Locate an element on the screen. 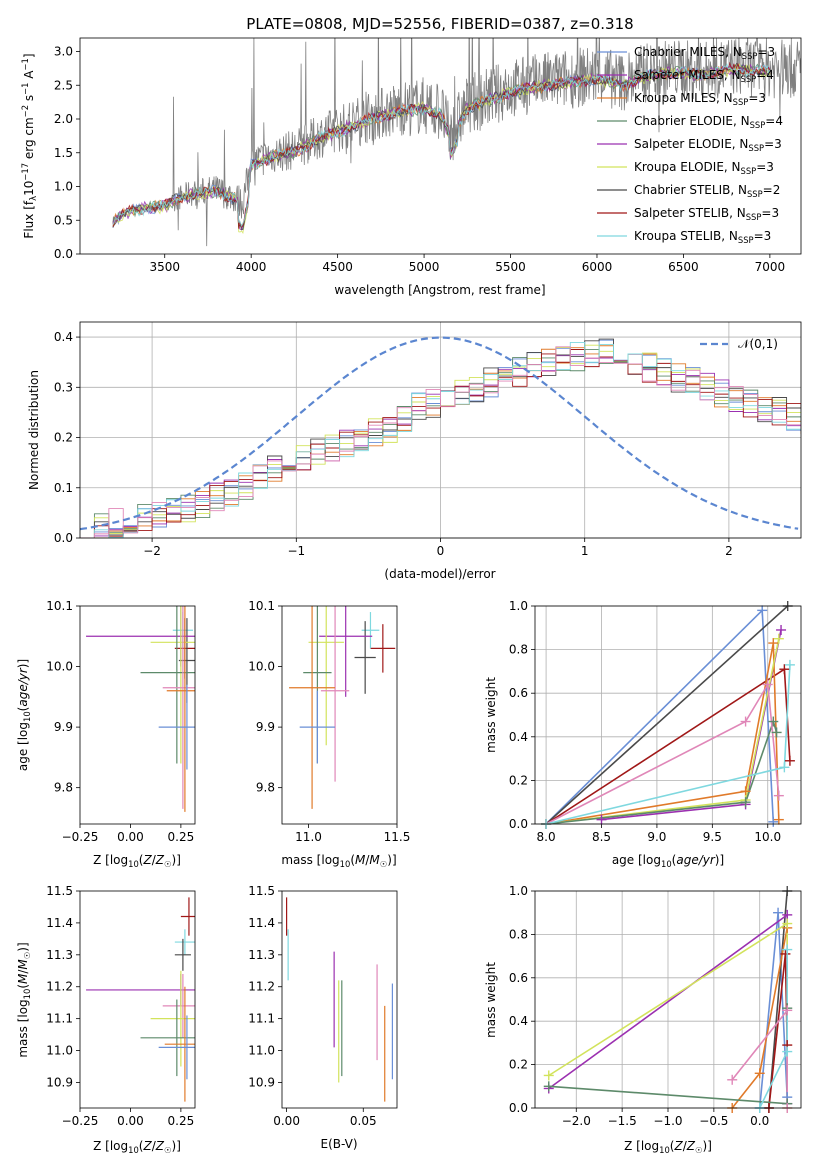  normal-curve-line is located at coordinates (439, 433).